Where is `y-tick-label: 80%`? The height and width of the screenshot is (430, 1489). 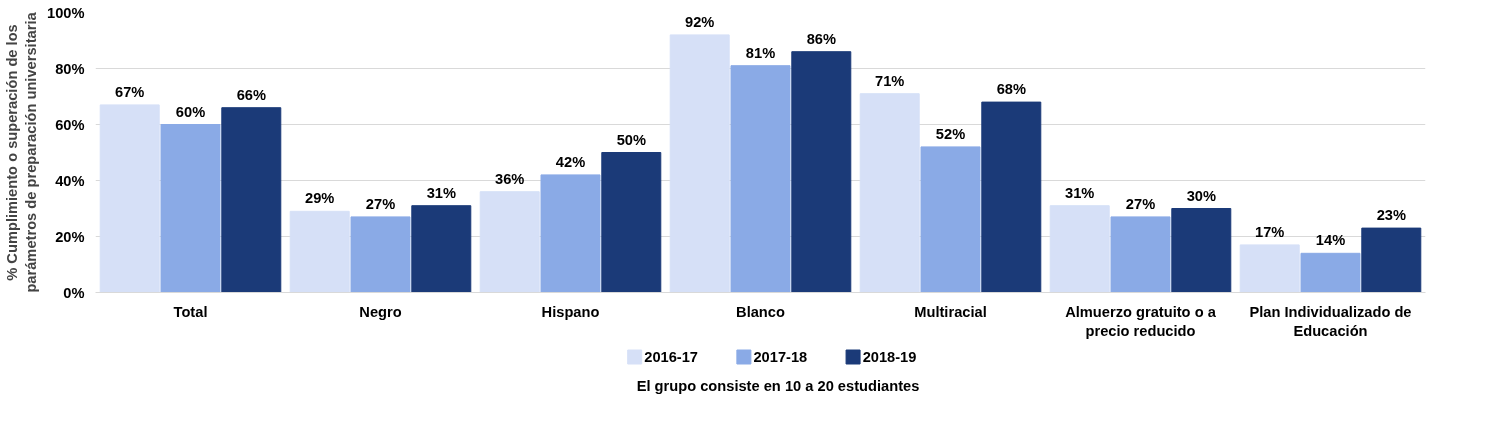 y-tick-label: 80% is located at coordinates (70, 68).